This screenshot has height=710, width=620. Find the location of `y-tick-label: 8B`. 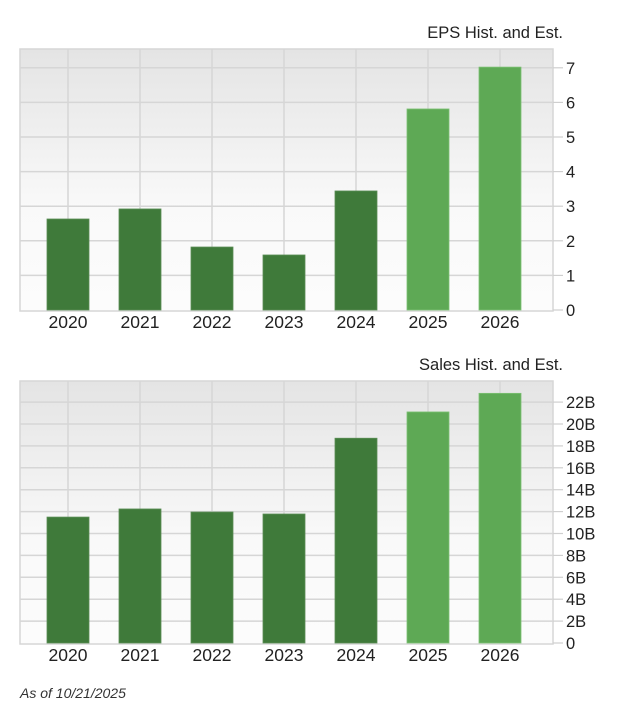

y-tick-label: 8B is located at coordinates (576, 556).